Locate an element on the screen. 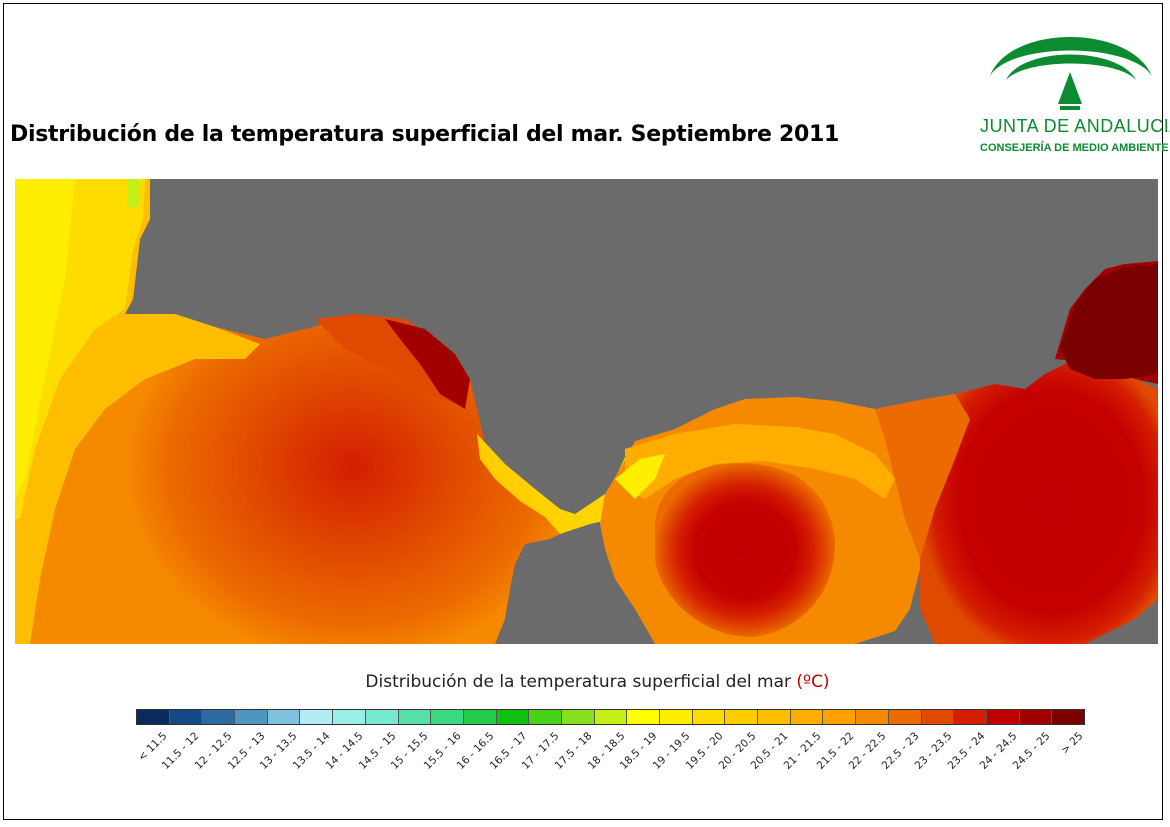 This screenshot has width=1170, height=827. legend-unit: (ºC) is located at coordinates (813, 682).